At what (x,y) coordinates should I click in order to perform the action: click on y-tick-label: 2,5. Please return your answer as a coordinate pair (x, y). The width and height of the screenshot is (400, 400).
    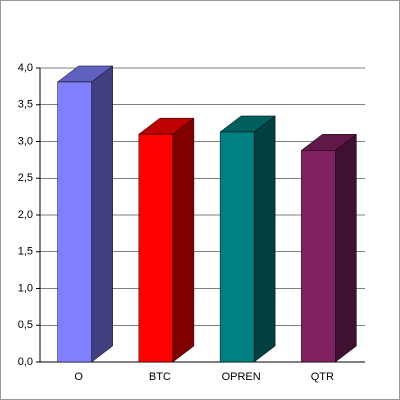
    Looking at the image, I should click on (25, 178).